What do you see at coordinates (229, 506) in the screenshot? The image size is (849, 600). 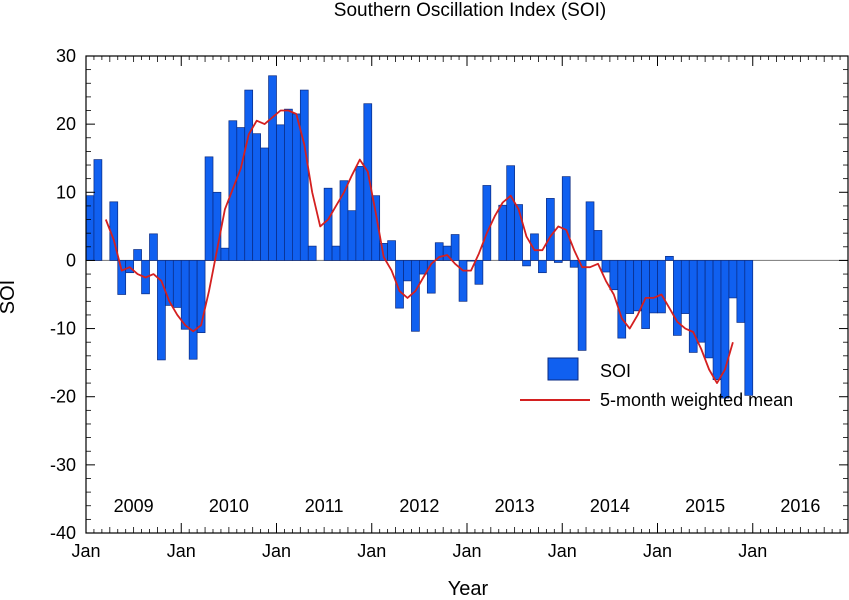 I see `year-label: 2010` at bounding box center [229, 506].